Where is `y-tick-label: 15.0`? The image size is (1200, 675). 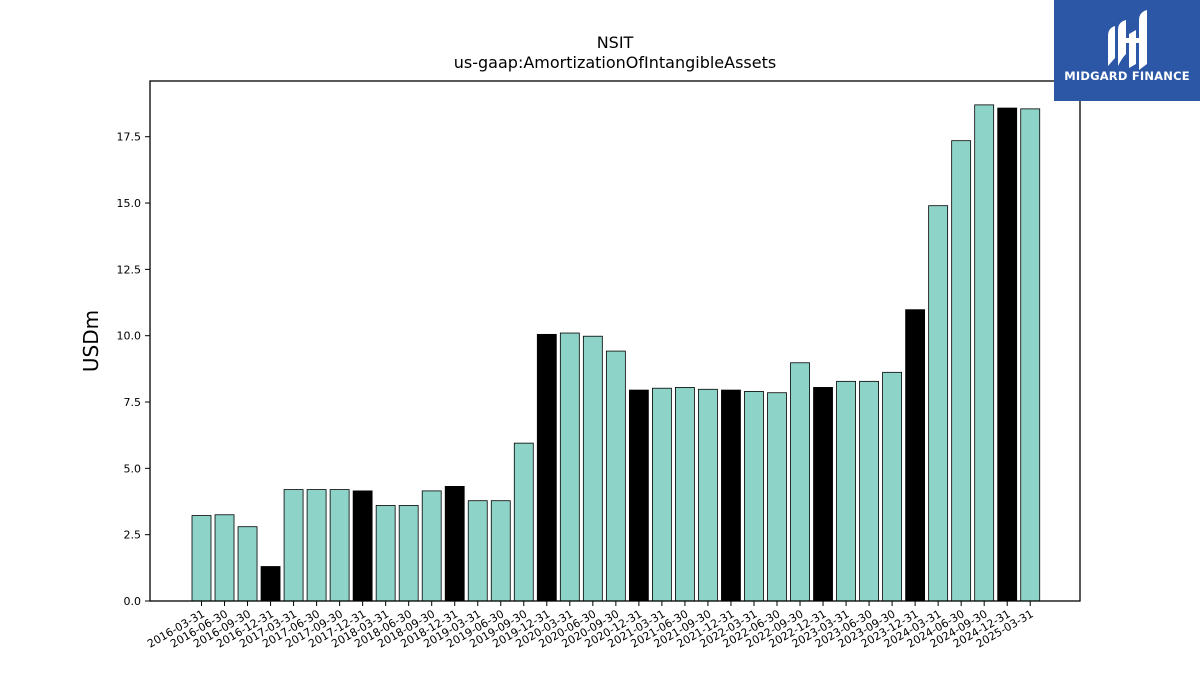
y-tick-label: 15.0 is located at coordinates (129, 203).